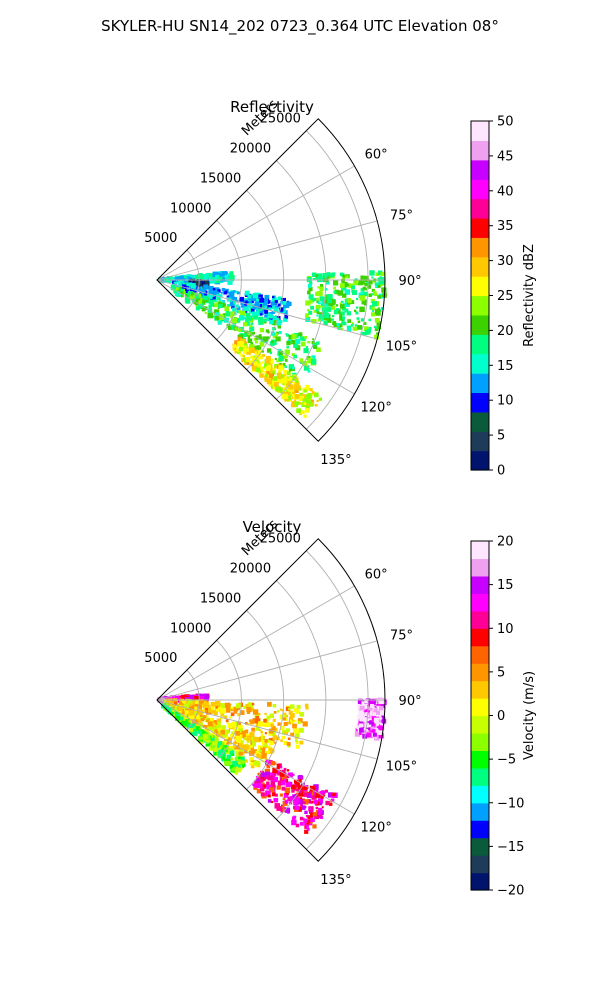  What do you see at coordinates (267, 729) in the screenshot?
I see `azimuth-spoke` at bounding box center [267, 729].